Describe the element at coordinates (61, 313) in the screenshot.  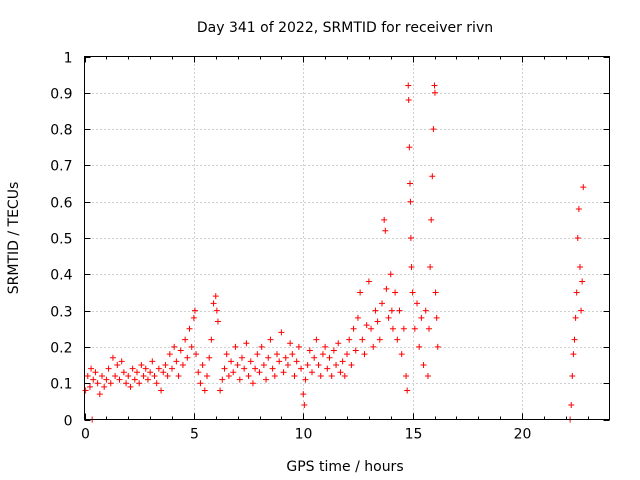
I see `y-tick-label: 0.3` at that location.